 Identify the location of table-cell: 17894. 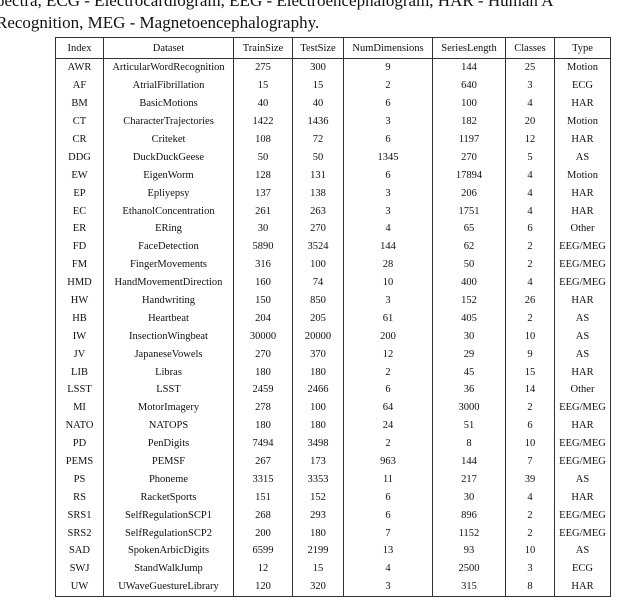
(469, 175).